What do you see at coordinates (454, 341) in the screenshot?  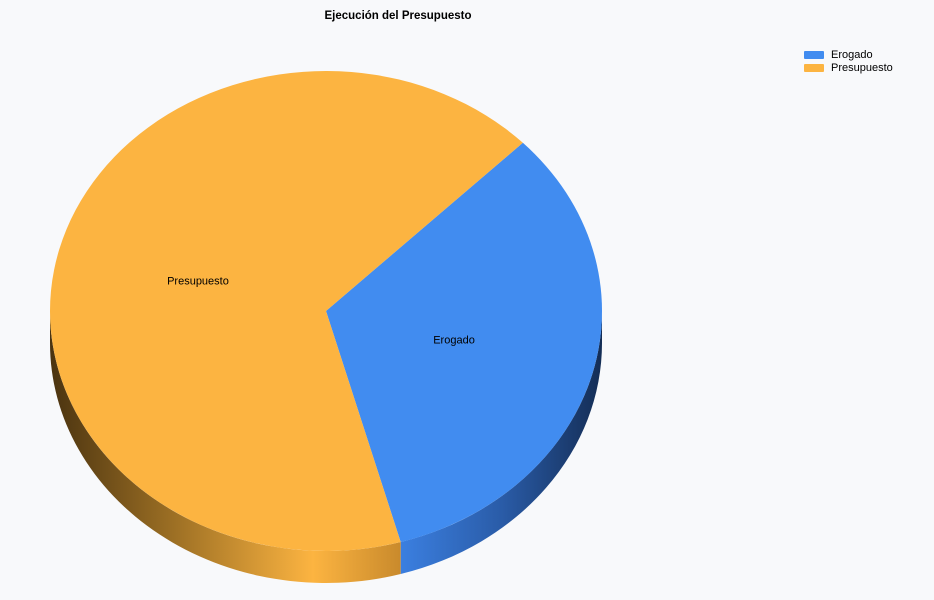 I see `slice-label-erogado: Erogado` at bounding box center [454, 341].